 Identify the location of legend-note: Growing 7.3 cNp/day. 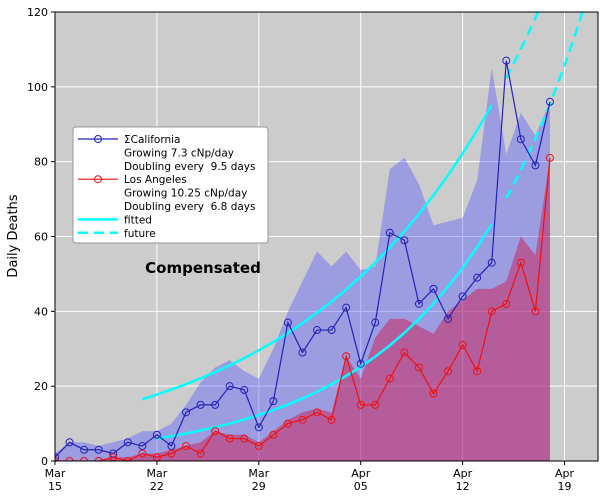
(179, 153).